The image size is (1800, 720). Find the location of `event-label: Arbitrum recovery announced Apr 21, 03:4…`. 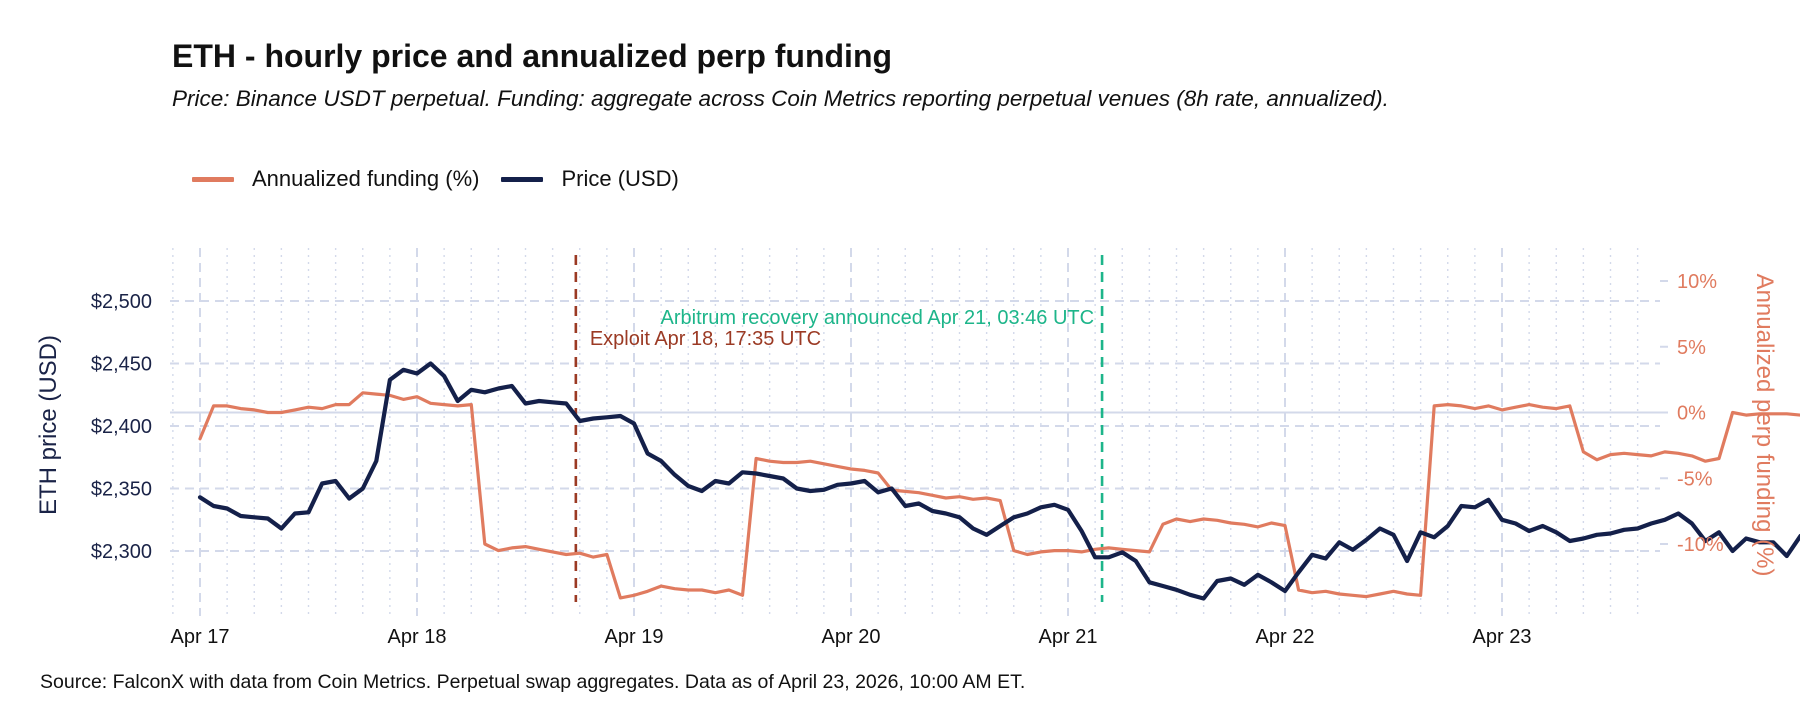

event-label: Arbitrum recovery announced Apr 21, 03:4… is located at coordinates (878, 318).